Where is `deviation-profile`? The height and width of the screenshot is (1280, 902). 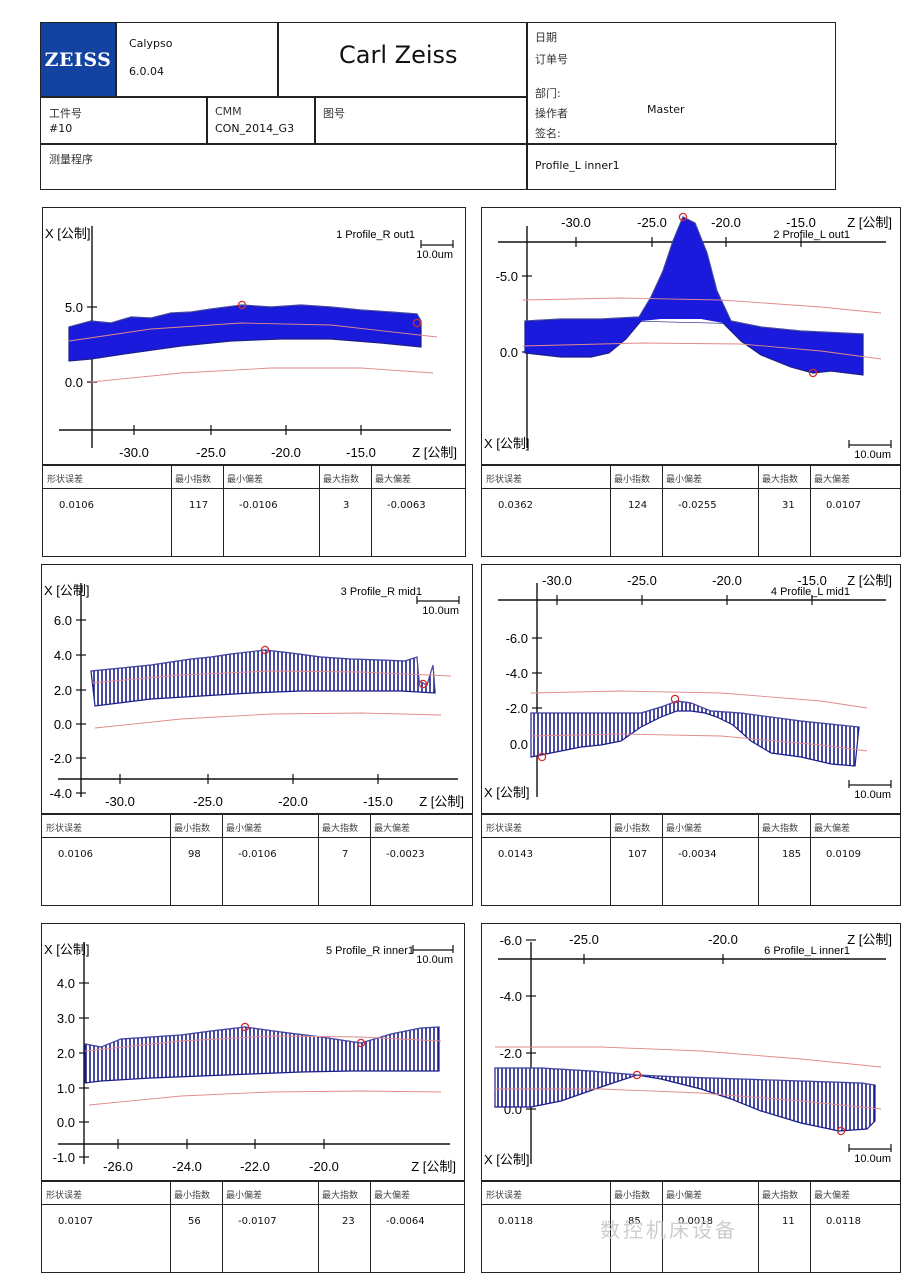
deviation-profile is located at coordinates (685, 1099).